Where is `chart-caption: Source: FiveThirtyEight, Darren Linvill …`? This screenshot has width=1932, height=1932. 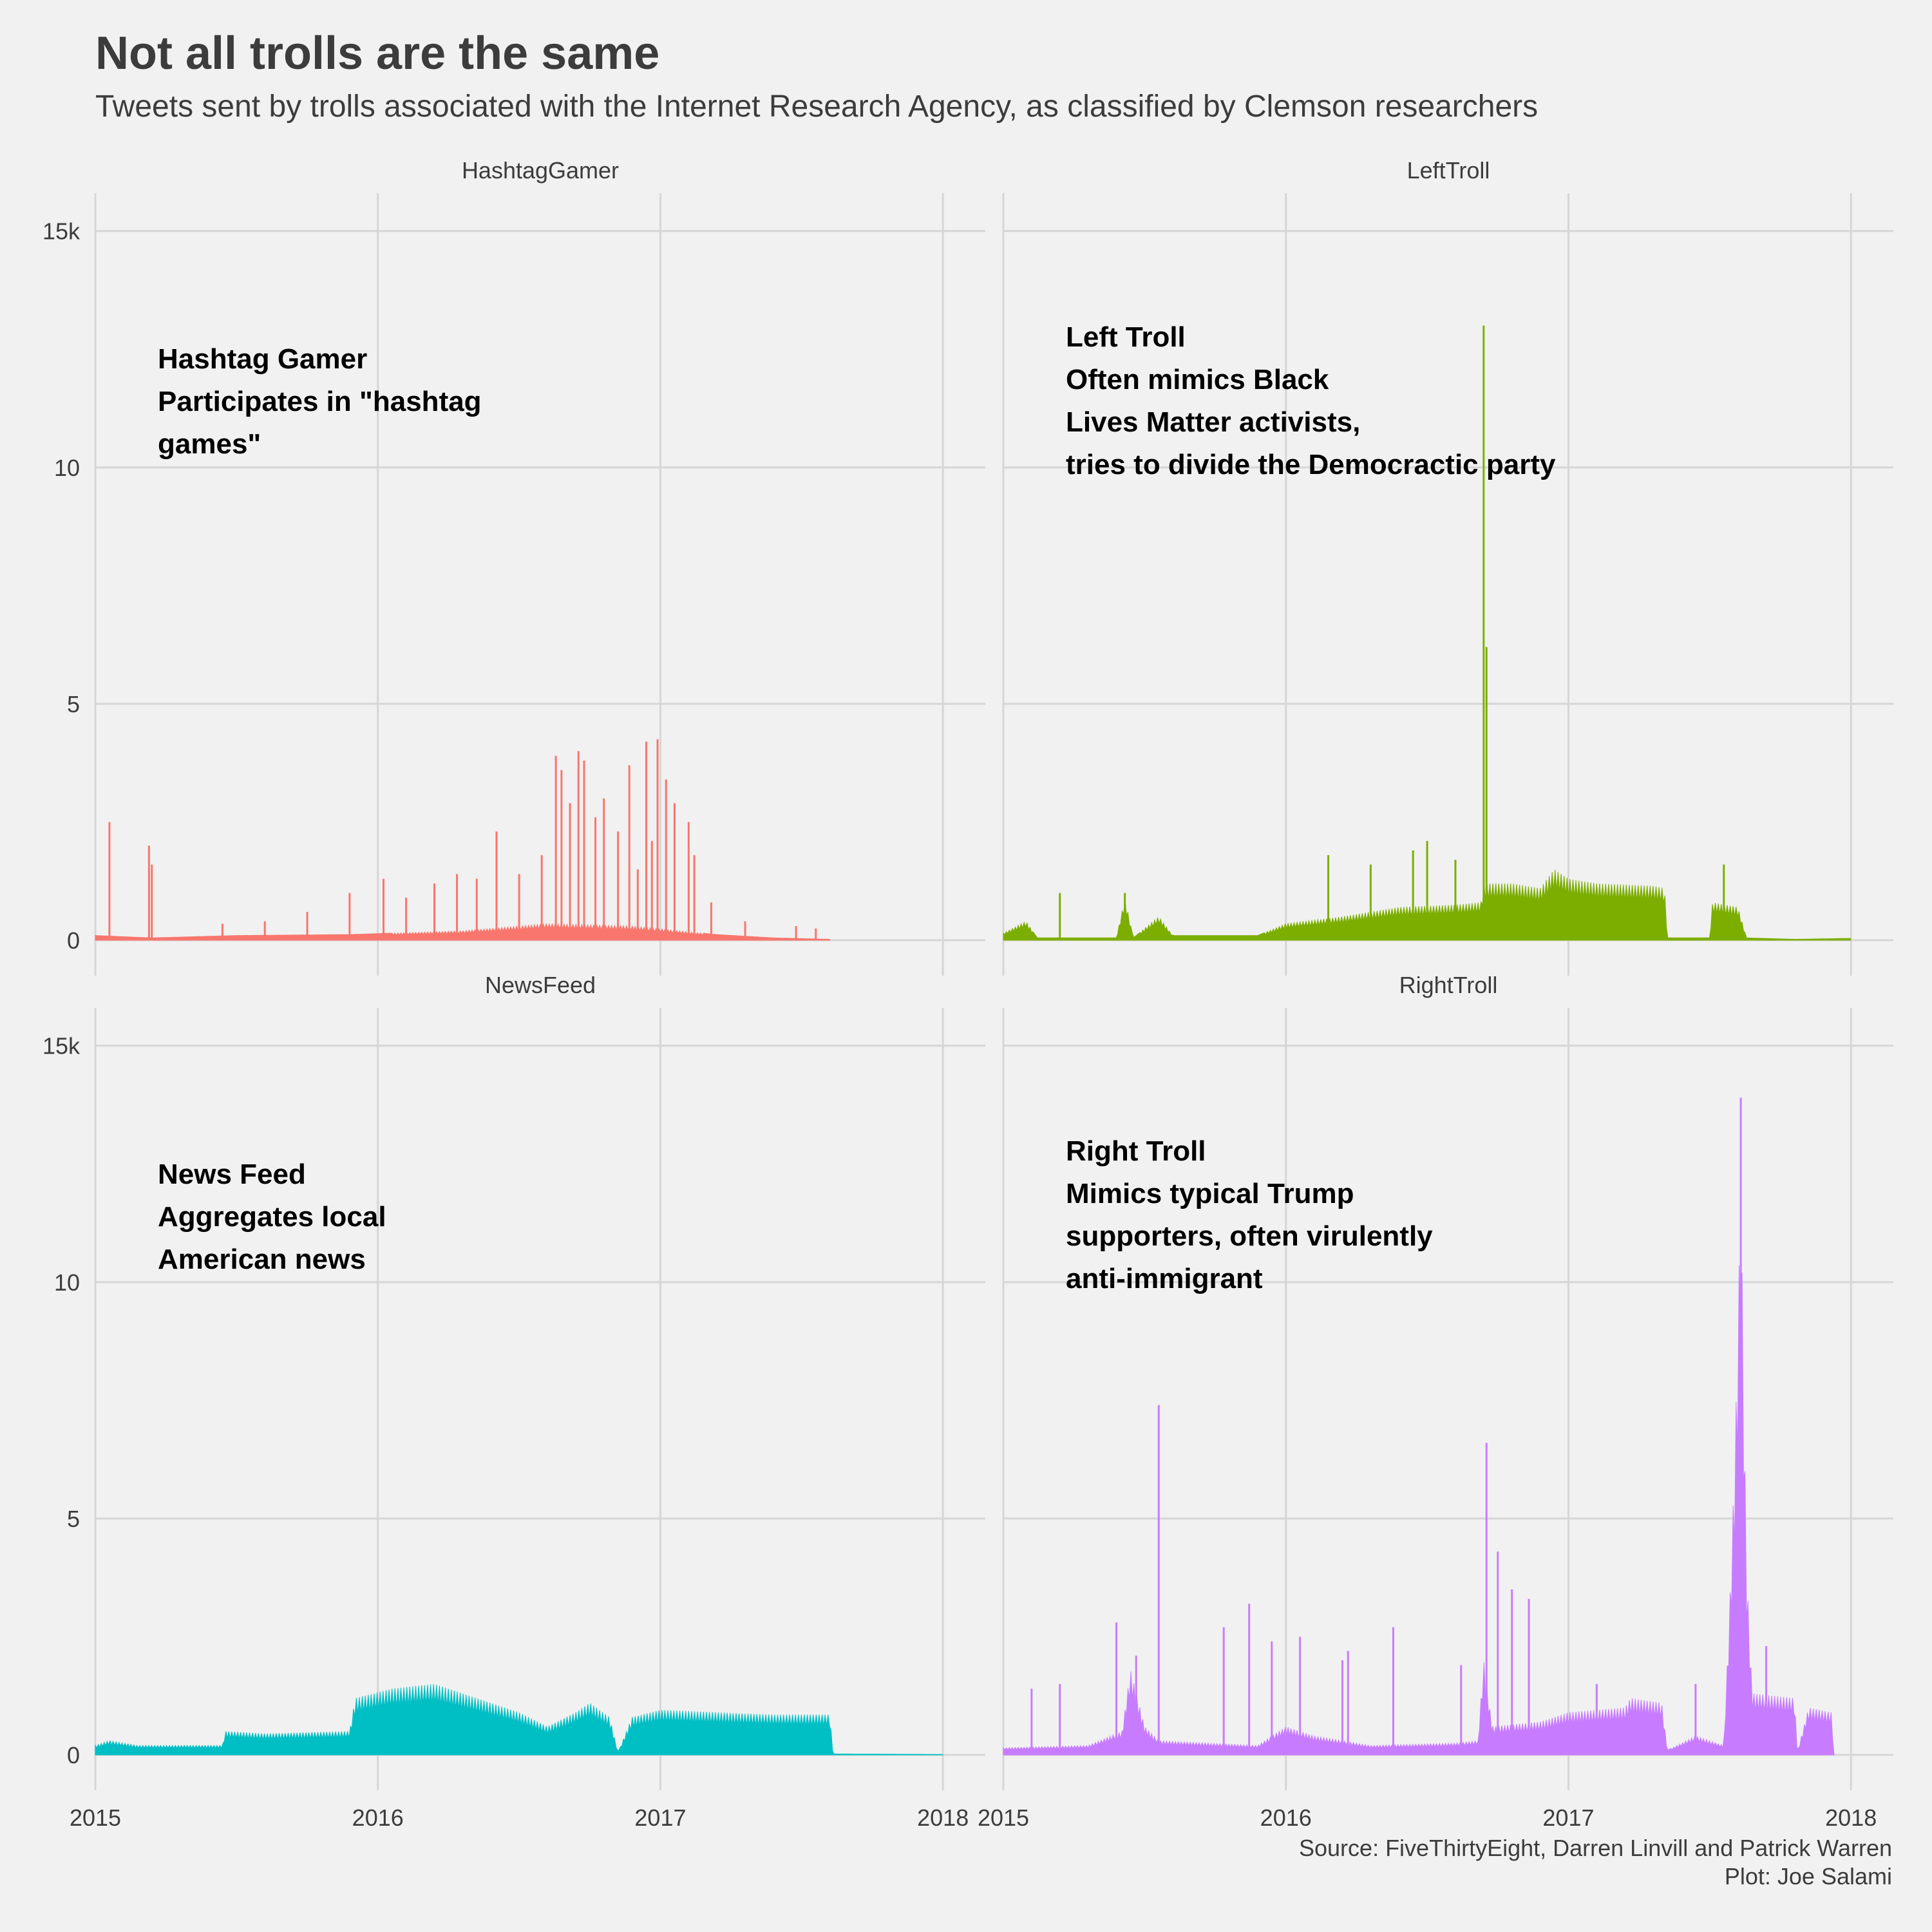
chart-caption: Source: FiveThirtyEight, Darren Linvill … is located at coordinates (1595, 1863).